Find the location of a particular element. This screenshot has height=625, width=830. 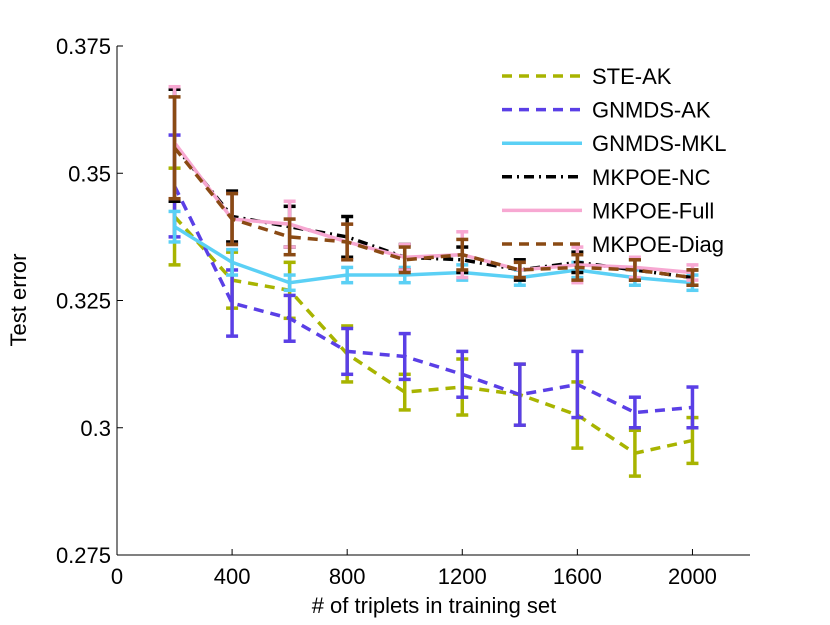

y-tick-label: 0.375 is located at coordinates (83, 46).